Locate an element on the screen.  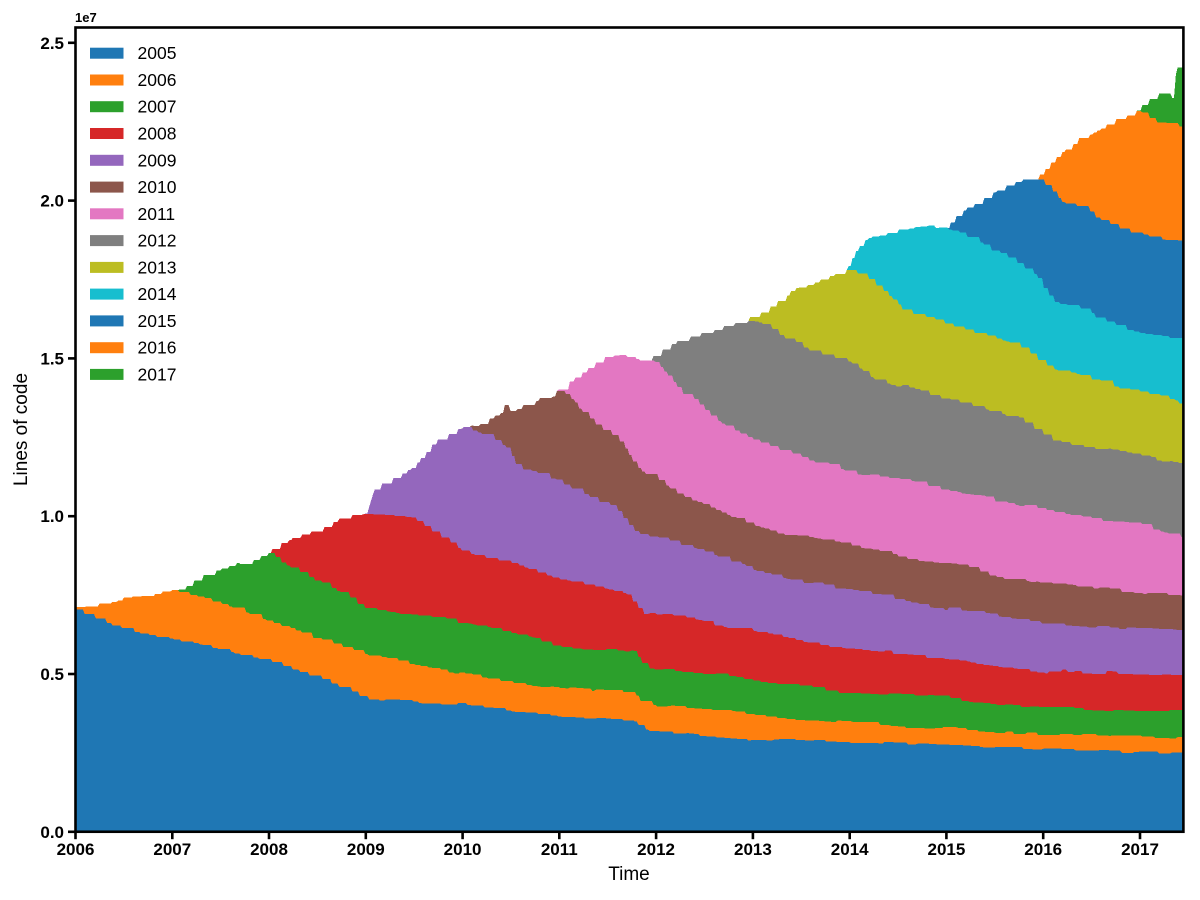
svg-text: Time is located at coordinates (629, 874).